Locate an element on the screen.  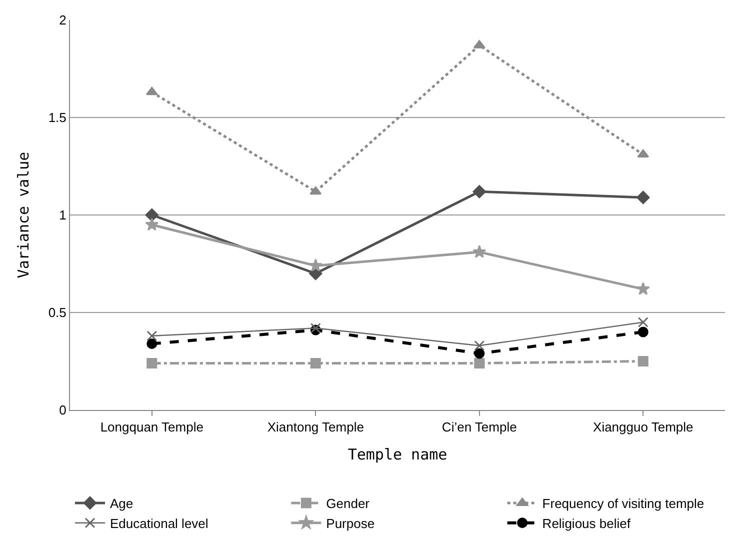
x-tick-label: Ci’en Temple is located at coordinates (479, 427).